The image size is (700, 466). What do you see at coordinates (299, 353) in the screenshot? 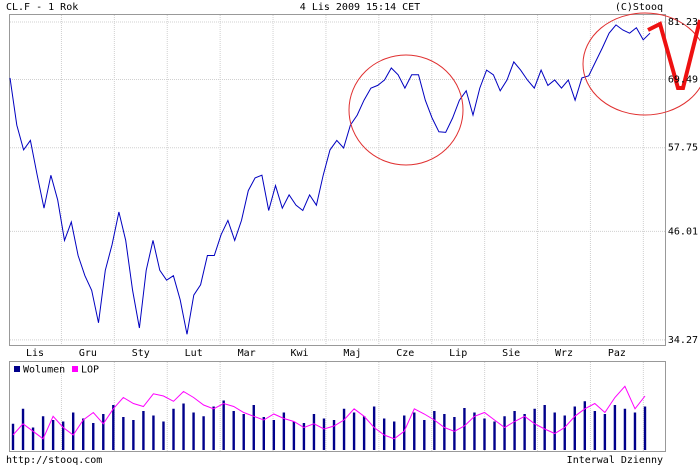
I see `x-tick-label: Kwi` at bounding box center [299, 353].